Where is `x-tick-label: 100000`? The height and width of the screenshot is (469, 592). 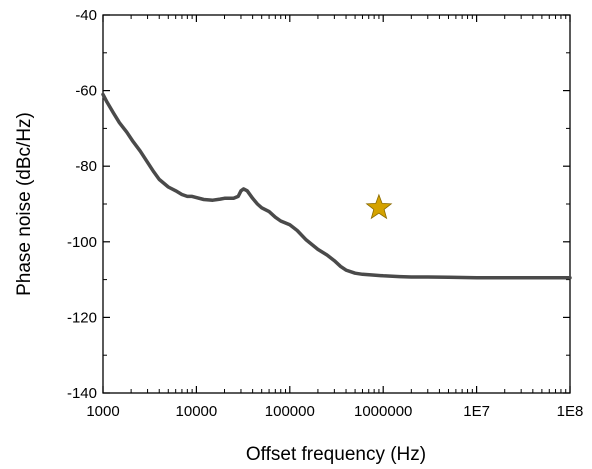
x-tick-label: 100000 is located at coordinates (290, 411).